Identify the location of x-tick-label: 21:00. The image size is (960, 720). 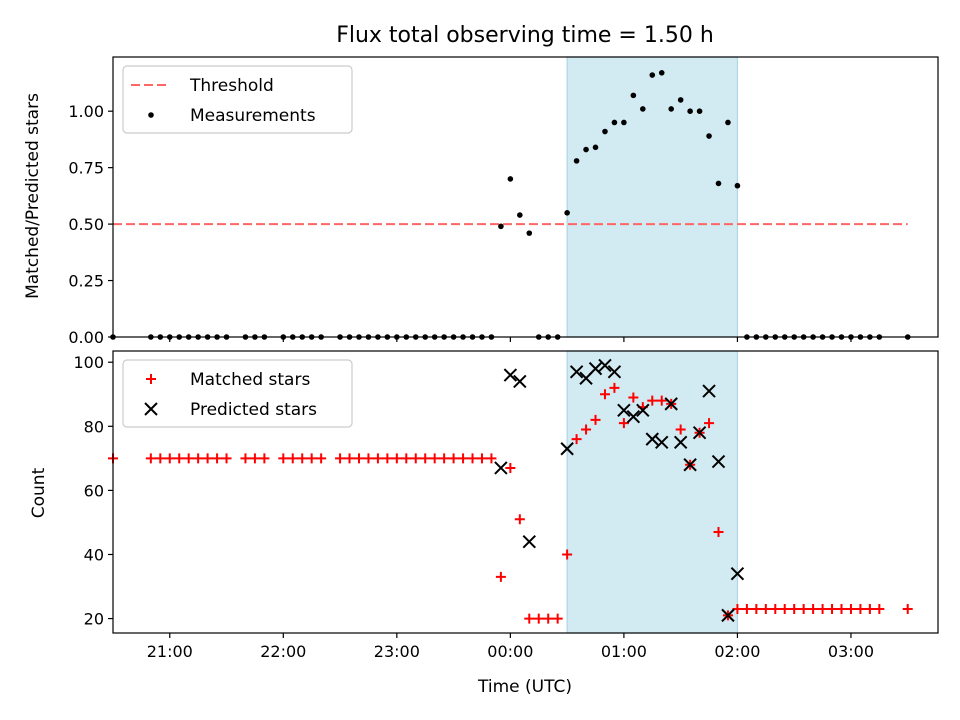
(170, 651).